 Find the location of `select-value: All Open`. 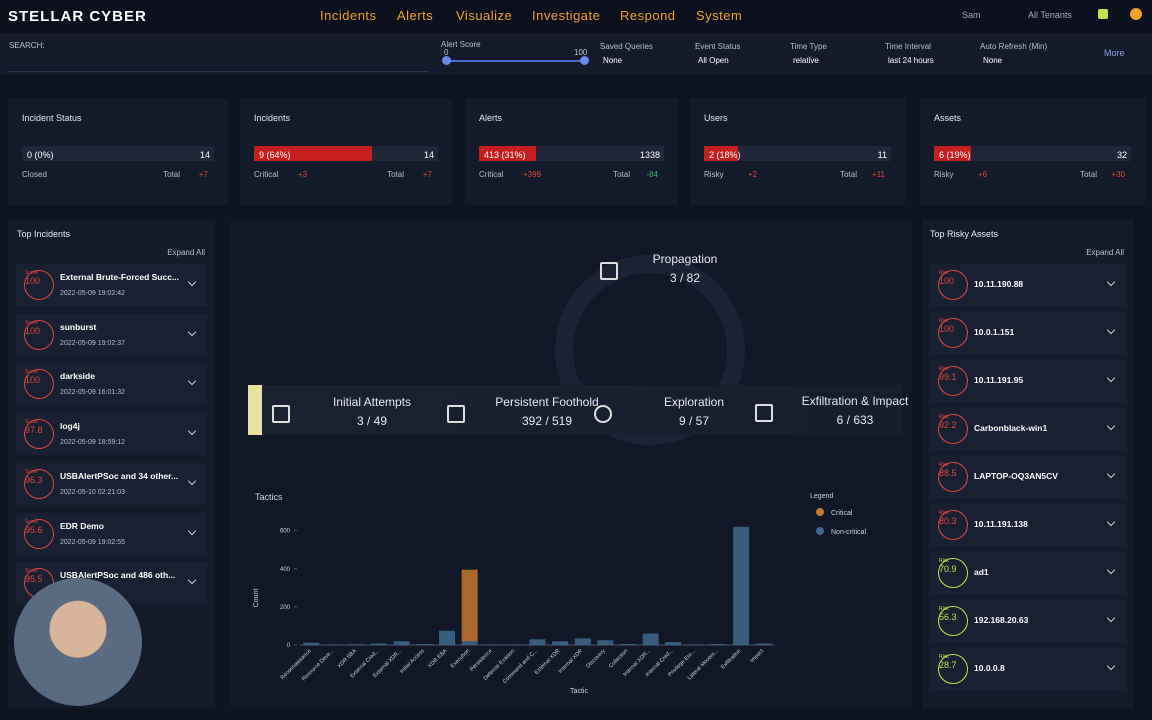

select-value: All Open is located at coordinates (713, 60).